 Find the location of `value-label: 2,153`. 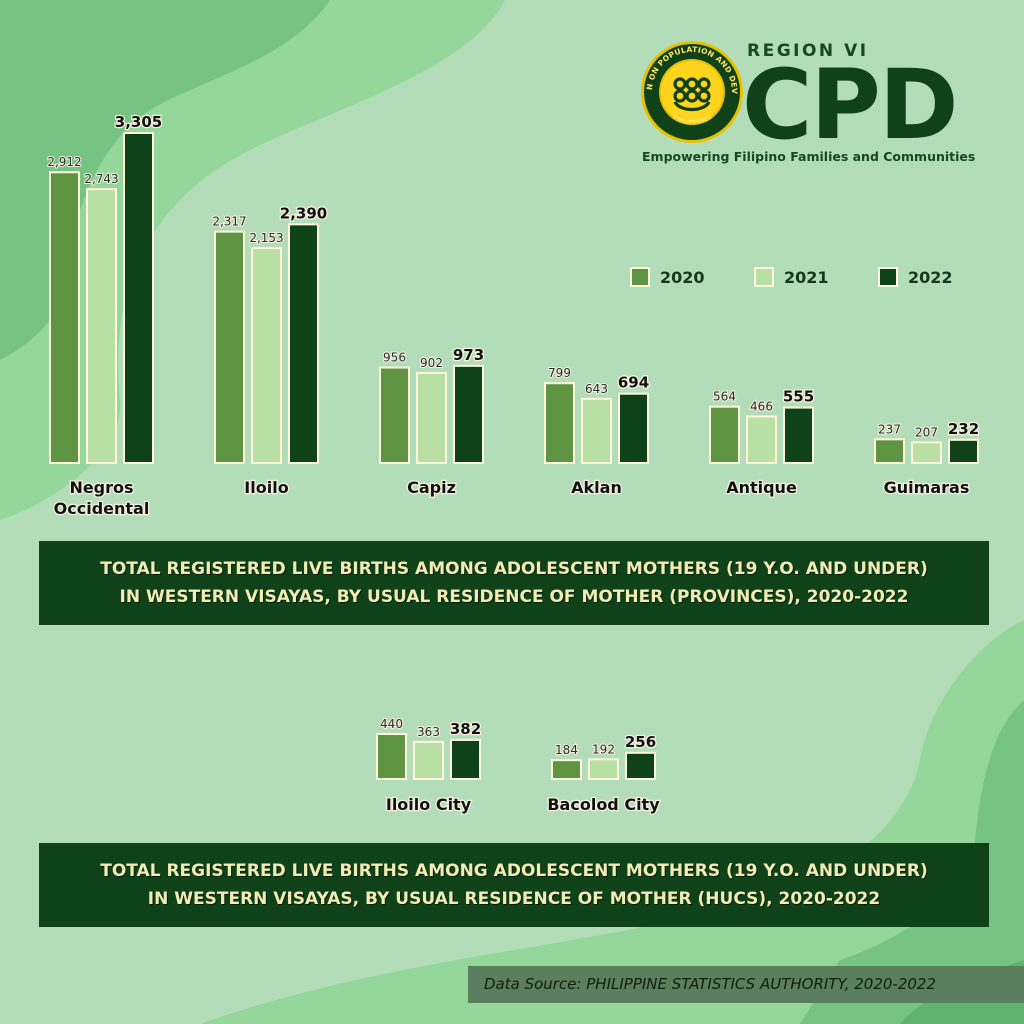

value-label: 2,153 is located at coordinates (266, 238).